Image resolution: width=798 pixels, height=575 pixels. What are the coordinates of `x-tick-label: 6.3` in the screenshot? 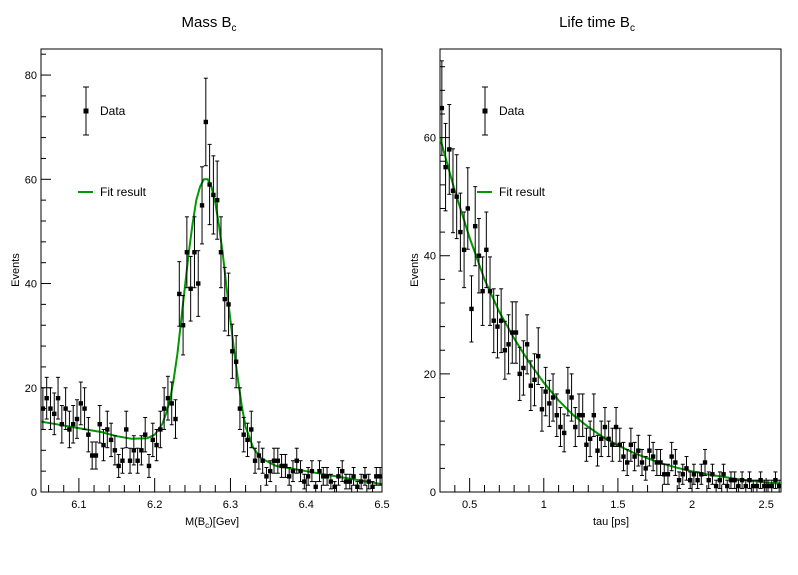 It's located at (230, 505).